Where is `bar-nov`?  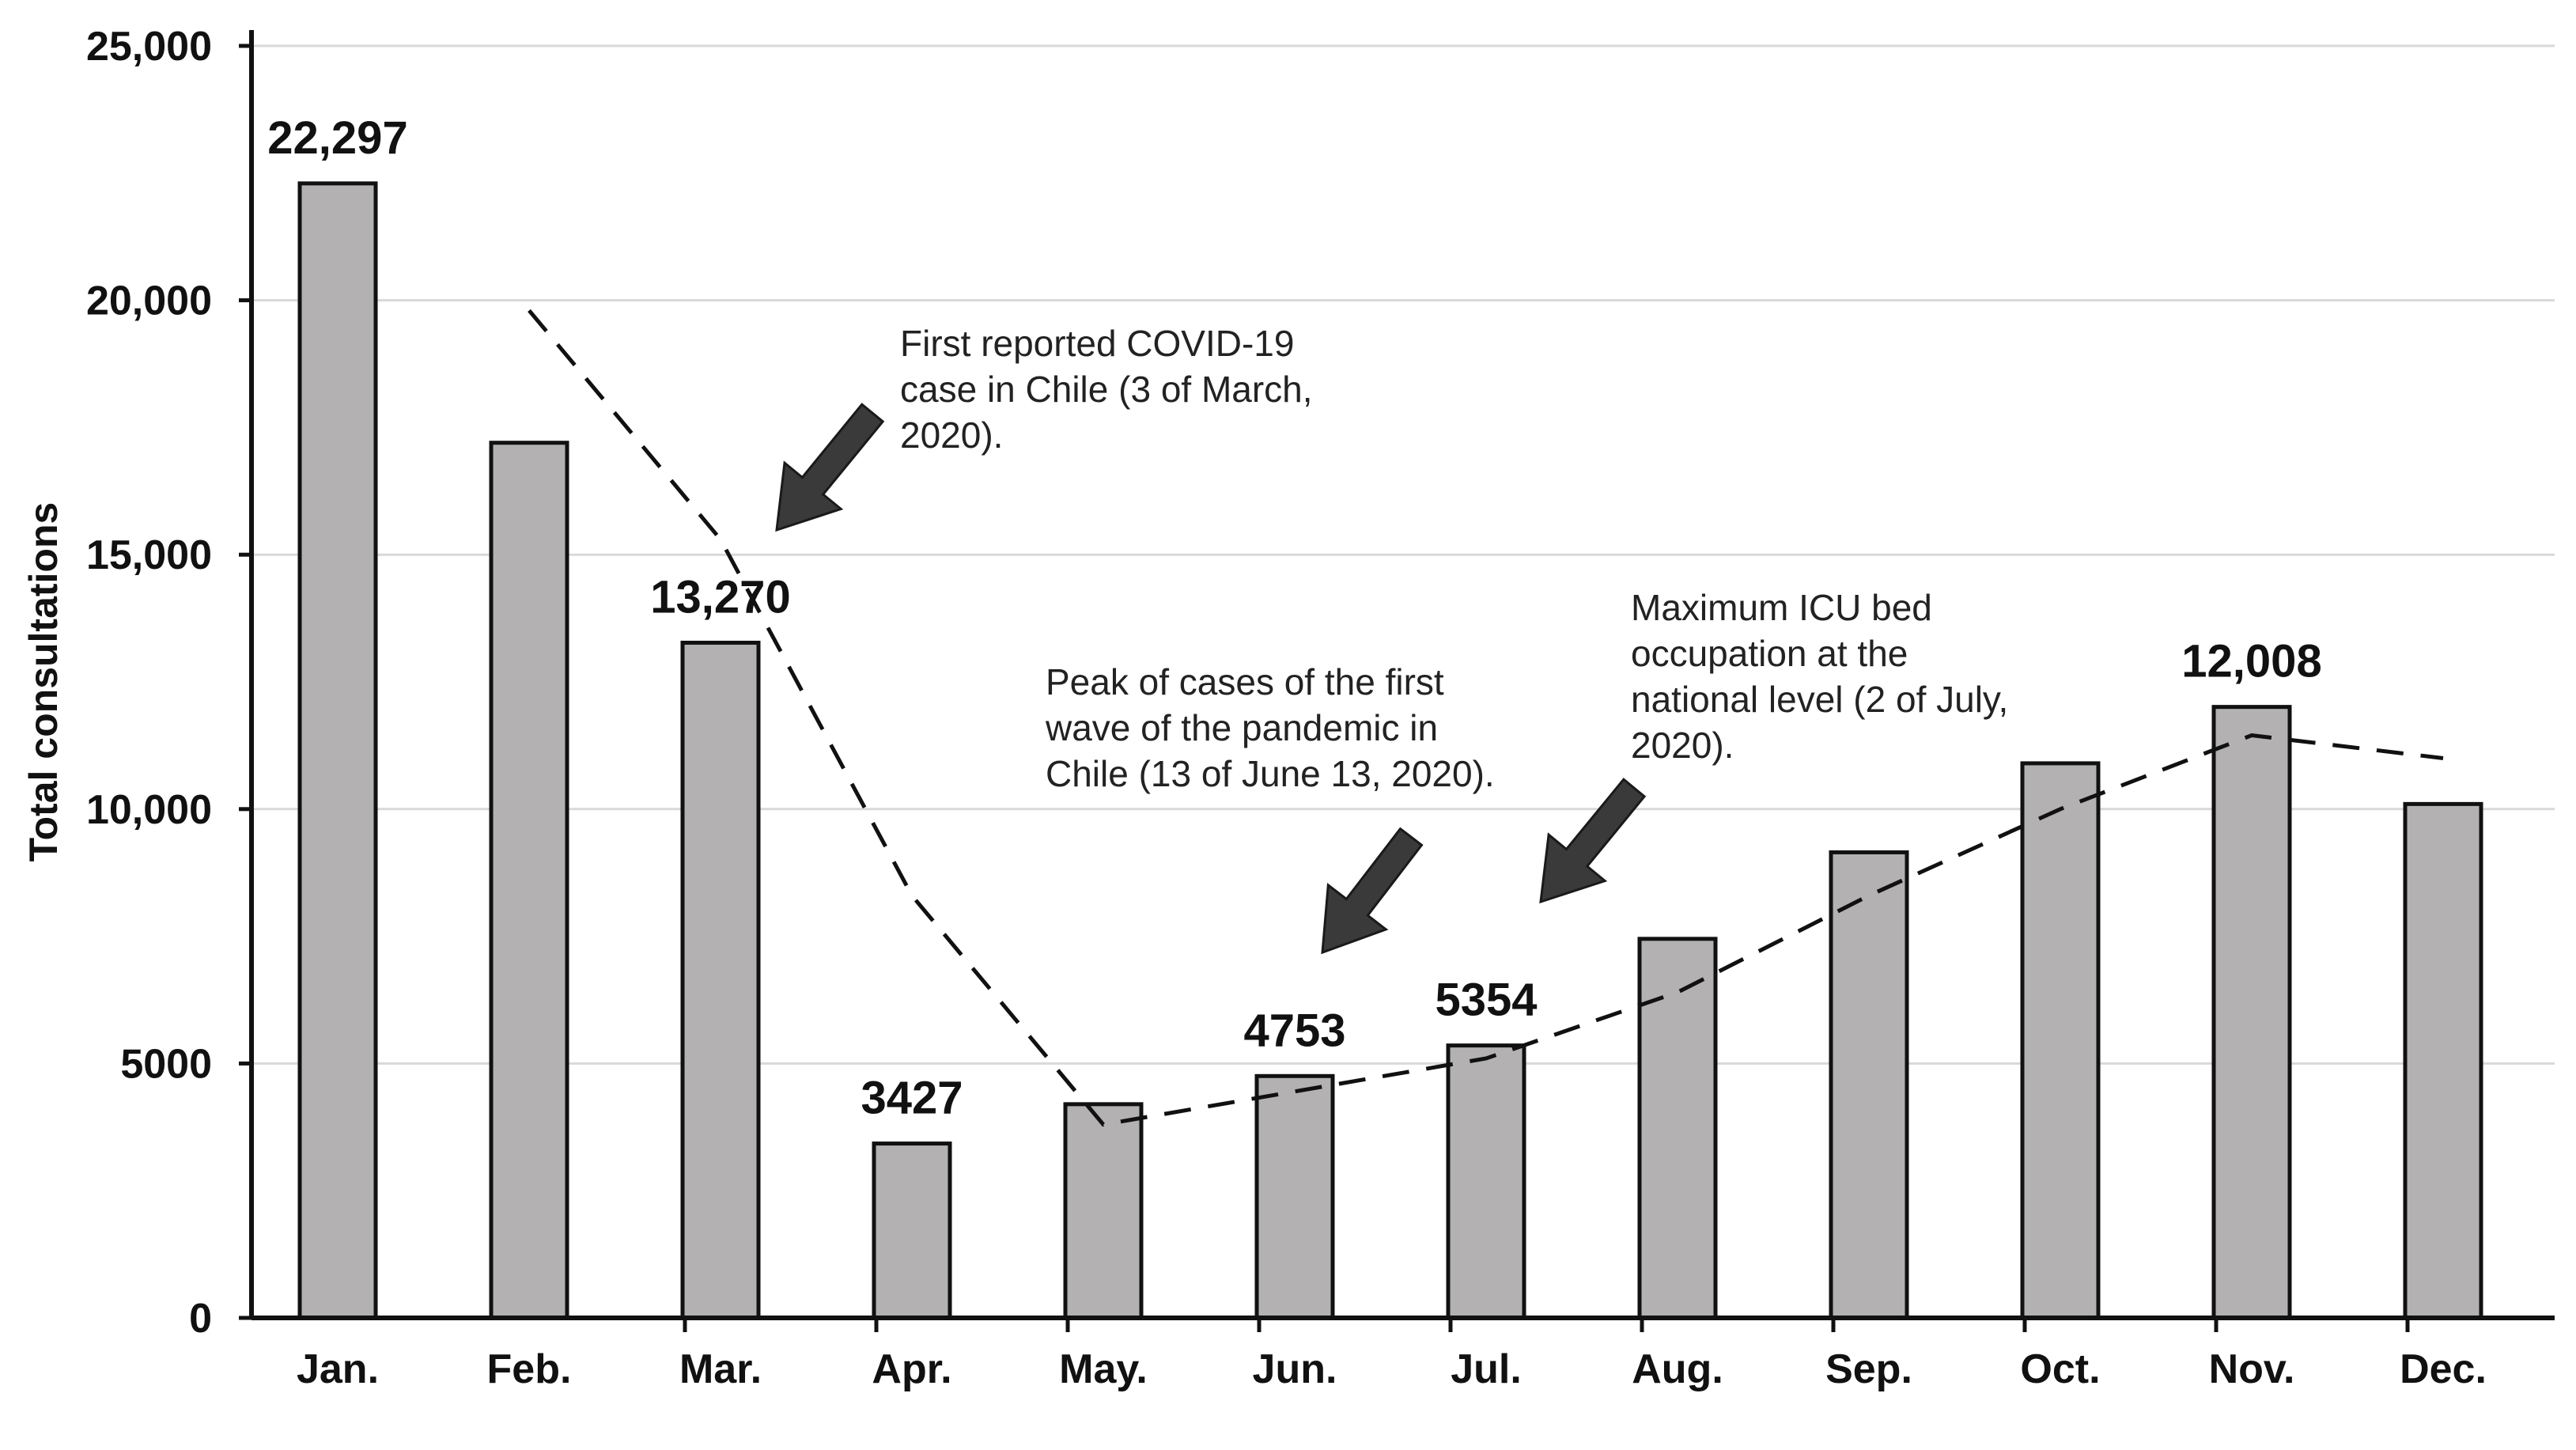
bar-nov is located at coordinates (2251, 1012).